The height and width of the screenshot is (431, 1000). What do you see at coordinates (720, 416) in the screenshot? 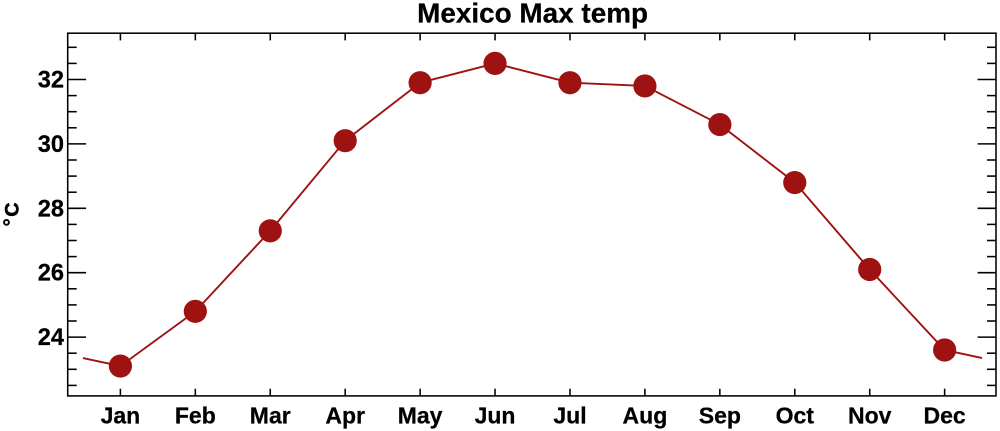
I see `svg-text: Sep` at bounding box center [720, 416].